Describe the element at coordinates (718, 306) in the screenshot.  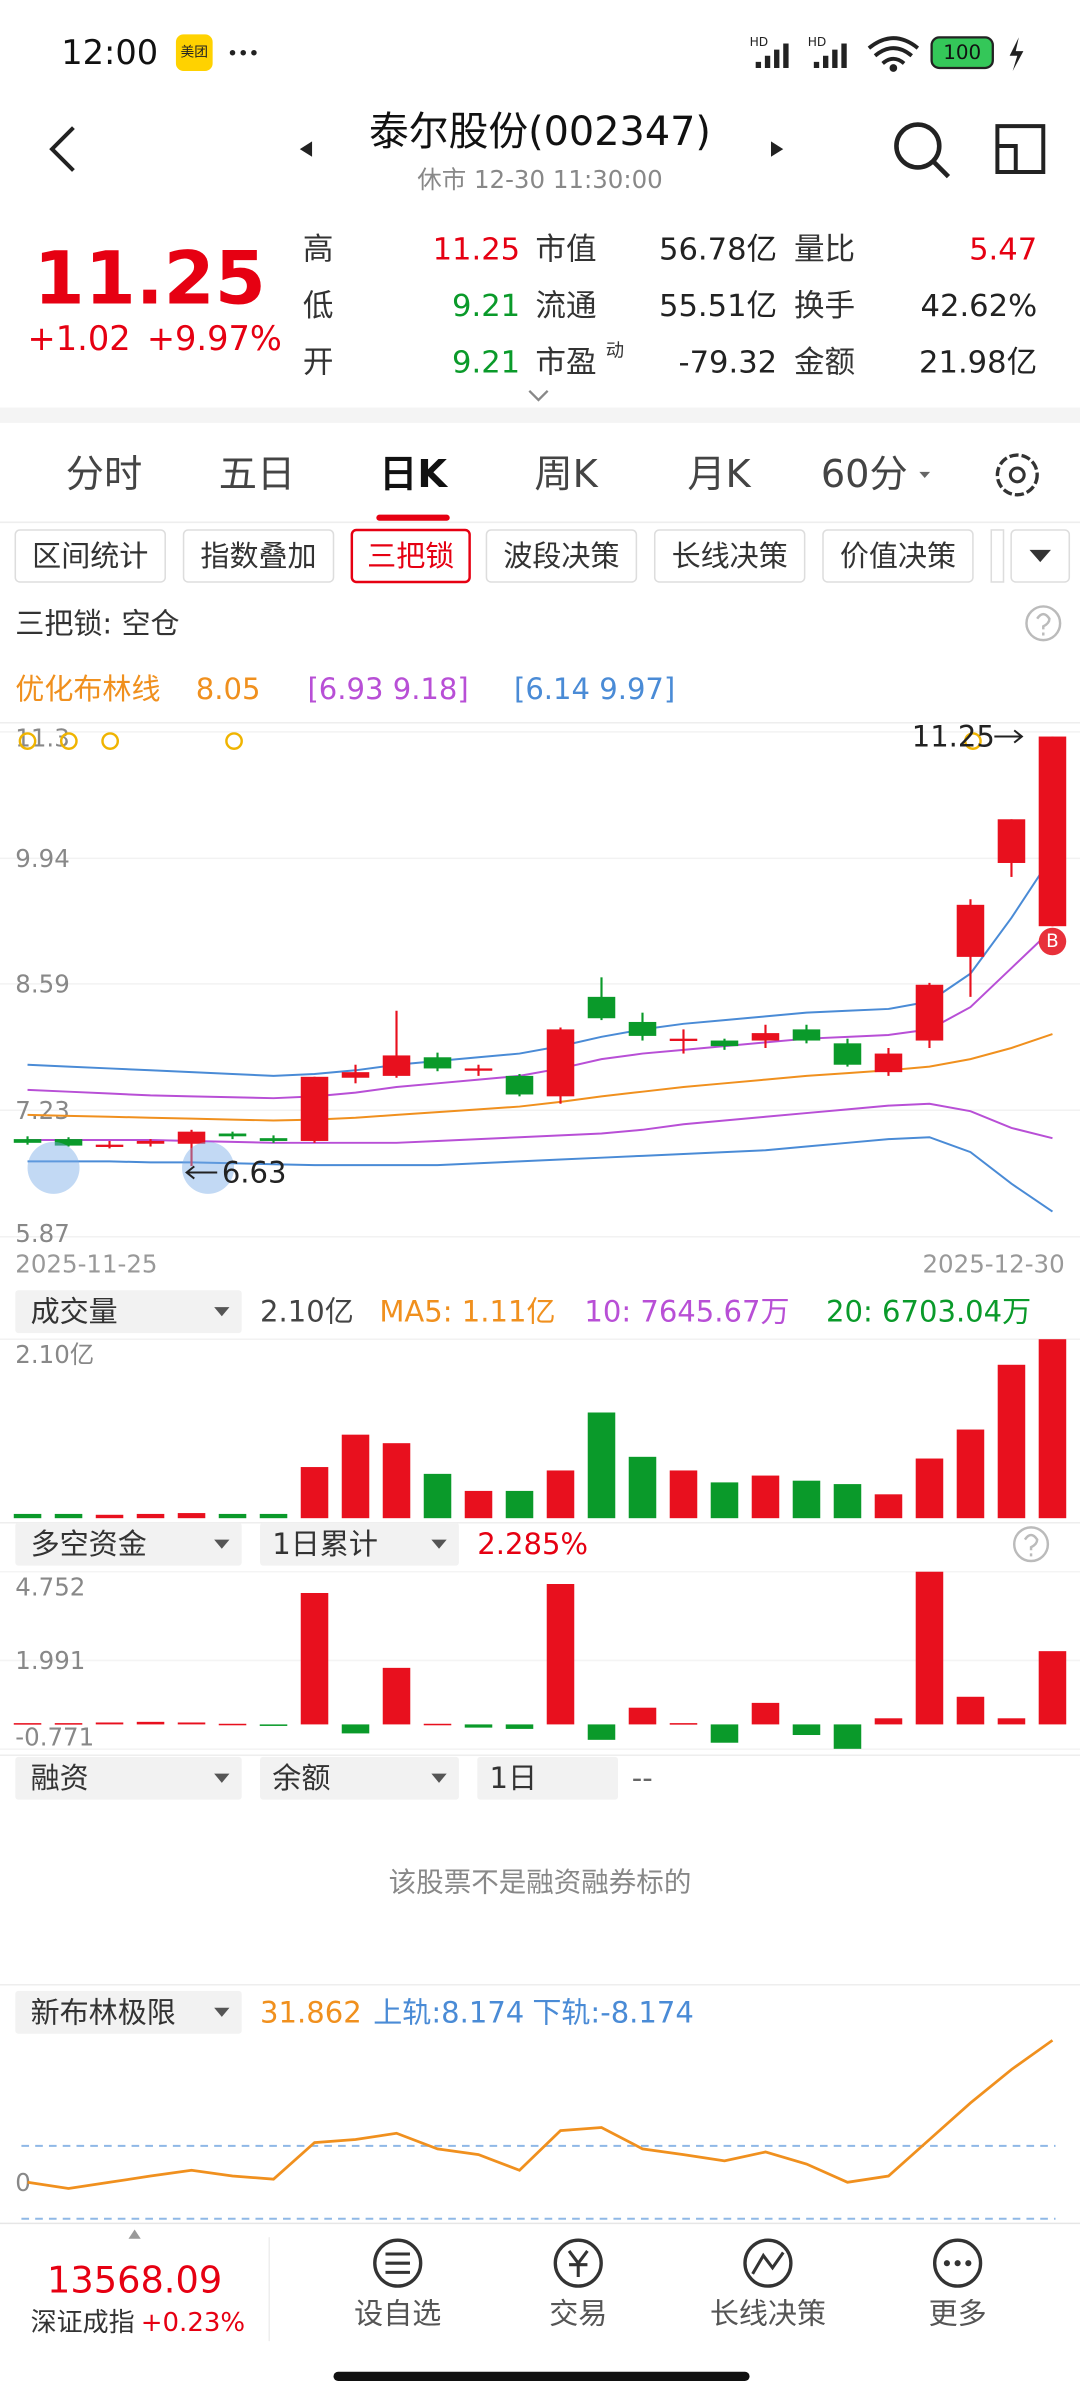
I see `stat-value: 55.51亿` at that location.